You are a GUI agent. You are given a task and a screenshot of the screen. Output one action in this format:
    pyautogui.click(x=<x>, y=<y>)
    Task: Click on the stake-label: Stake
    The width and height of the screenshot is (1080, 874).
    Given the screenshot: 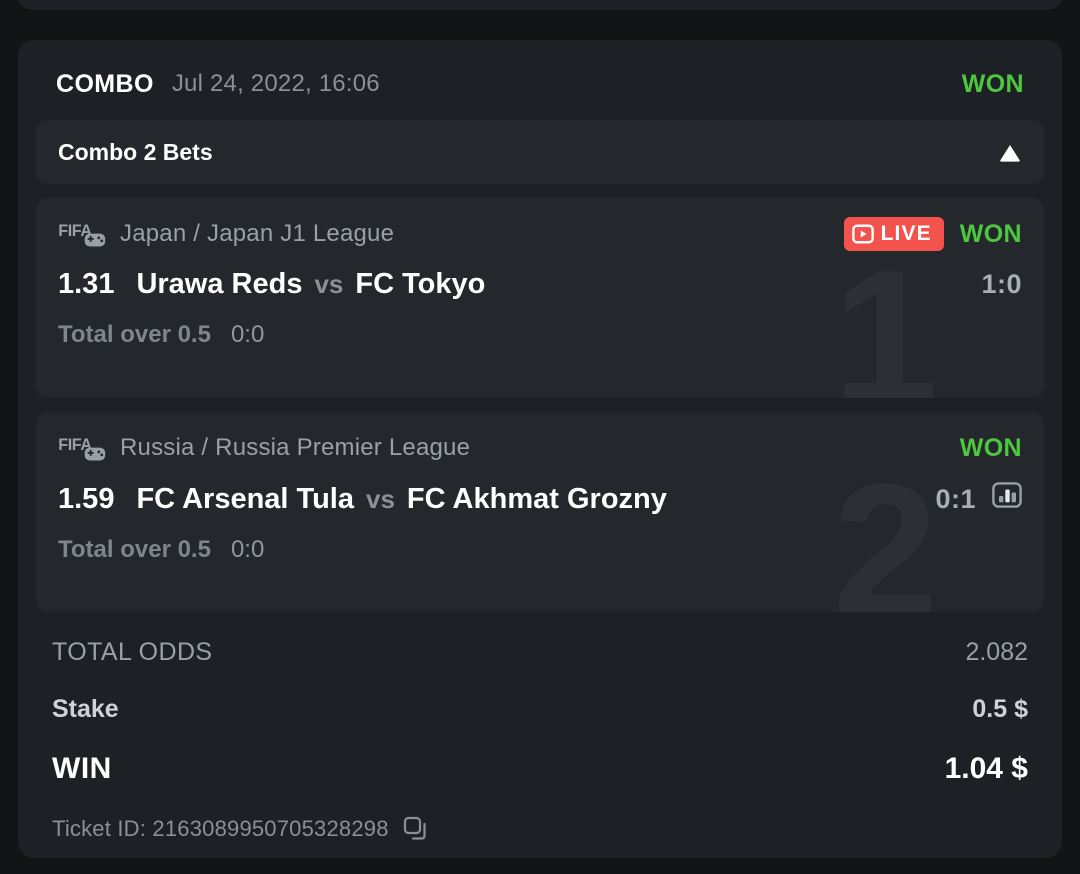 What is the action you would take?
    pyautogui.click(x=85, y=709)
    